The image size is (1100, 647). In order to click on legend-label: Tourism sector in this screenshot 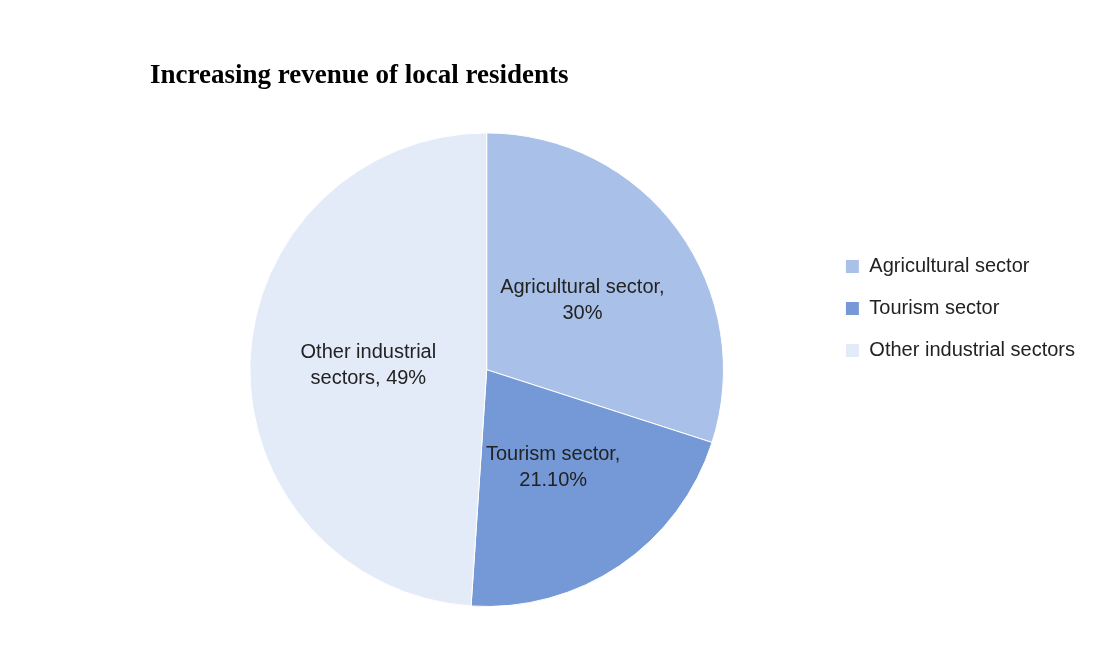, I will do `click(934, 307)`.